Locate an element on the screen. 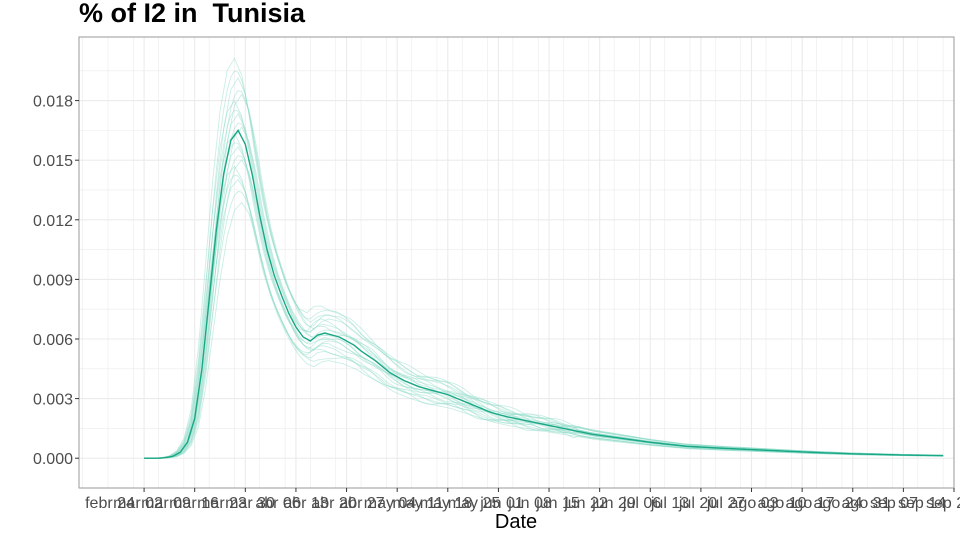 The image size is (960, 540). x-tick-label: sep 21 is located at coordinates (943, 503).